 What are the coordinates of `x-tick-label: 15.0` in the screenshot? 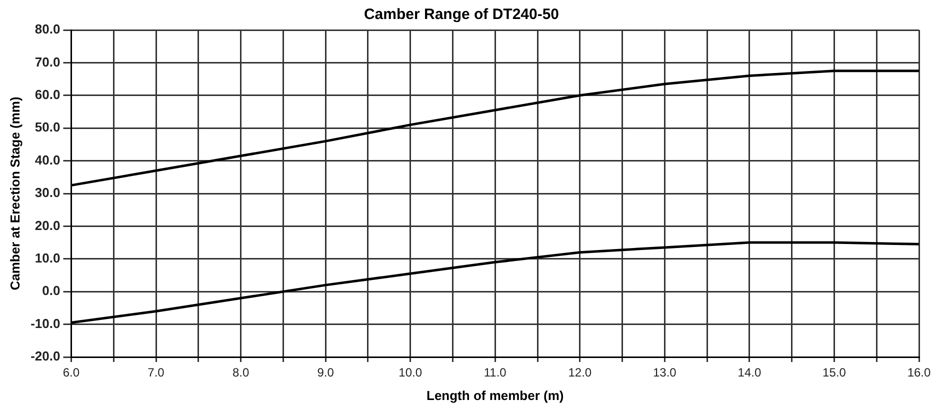 It's located at (834, 373).